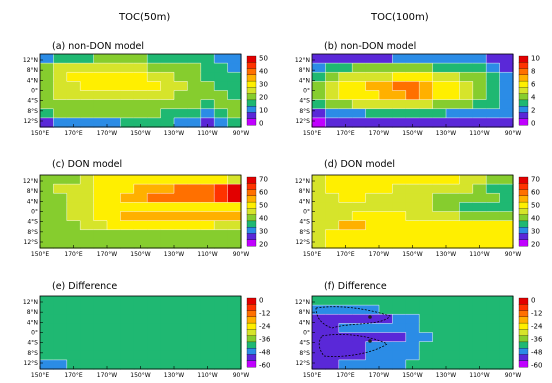  What do you see at coordinates (263, 212) in the screenshot?
I see `colorbar-tick-labels: 70 60 50 40 30 20` at bounding box center [263, 212].